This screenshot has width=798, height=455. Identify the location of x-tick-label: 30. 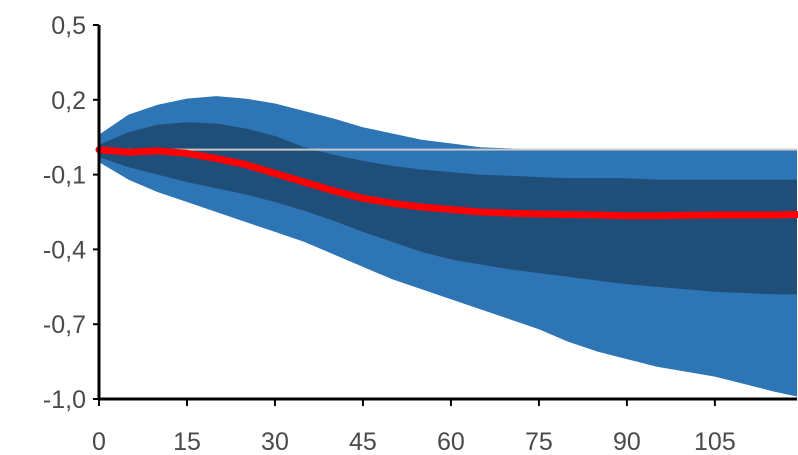
(275, 441).